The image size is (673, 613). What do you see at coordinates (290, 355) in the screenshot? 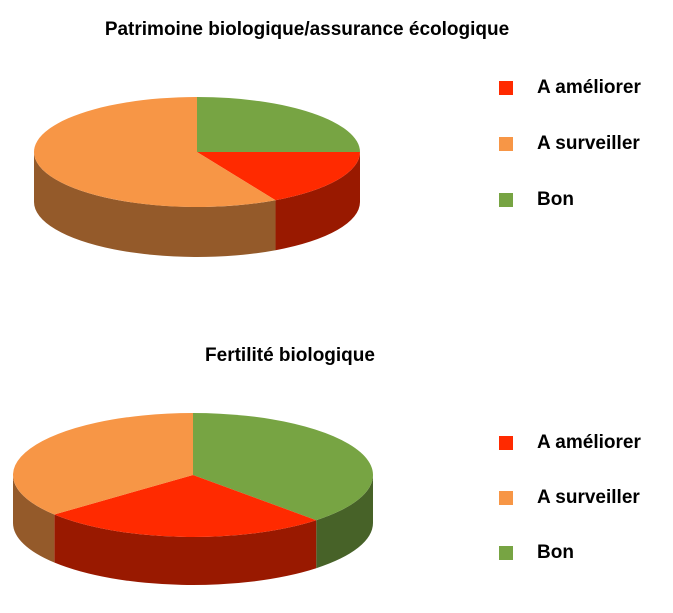
I see `chart-title: Fertilité biologique` at bounding box center [290, 355].